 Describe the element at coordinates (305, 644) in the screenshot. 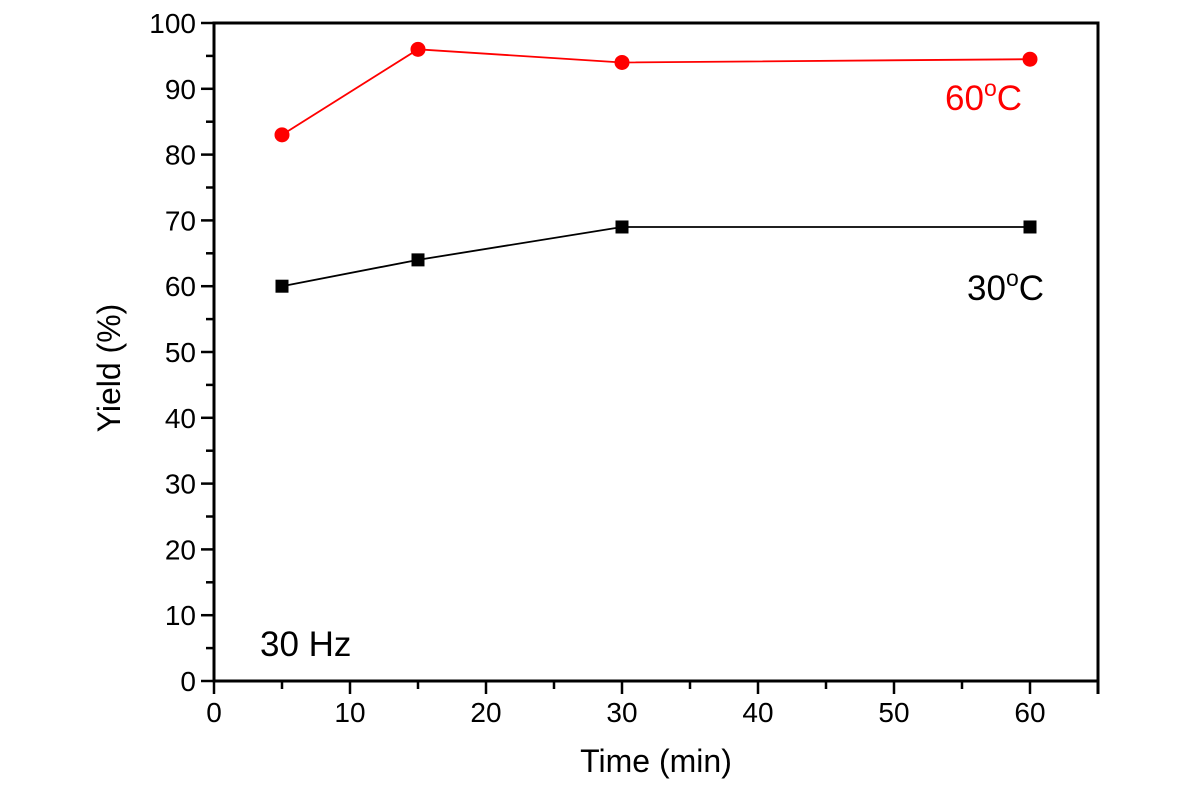

I see `frequency-label: 30 Hz` at that location.